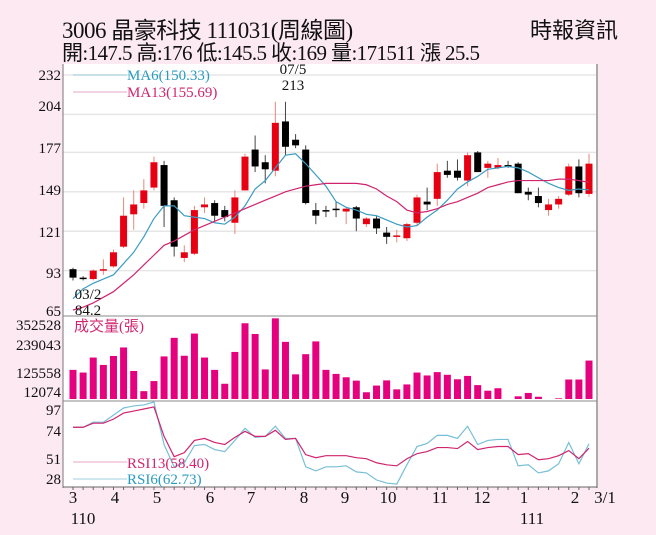 This screenshot has width=656, height=535. What do you see at coordinates (164, 480) in the screenshot?
I see `rsi6-legend: RSI6(62.73)` at bounding box center [164, 480].